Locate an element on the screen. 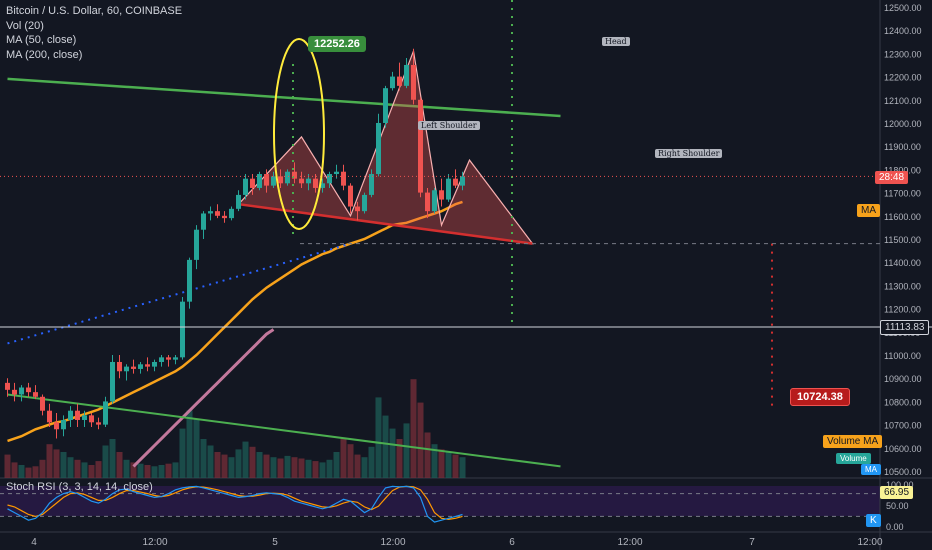 The height and width of the screenshot is (550, 932). rsi-d-line is located at coordinates (235, 503).